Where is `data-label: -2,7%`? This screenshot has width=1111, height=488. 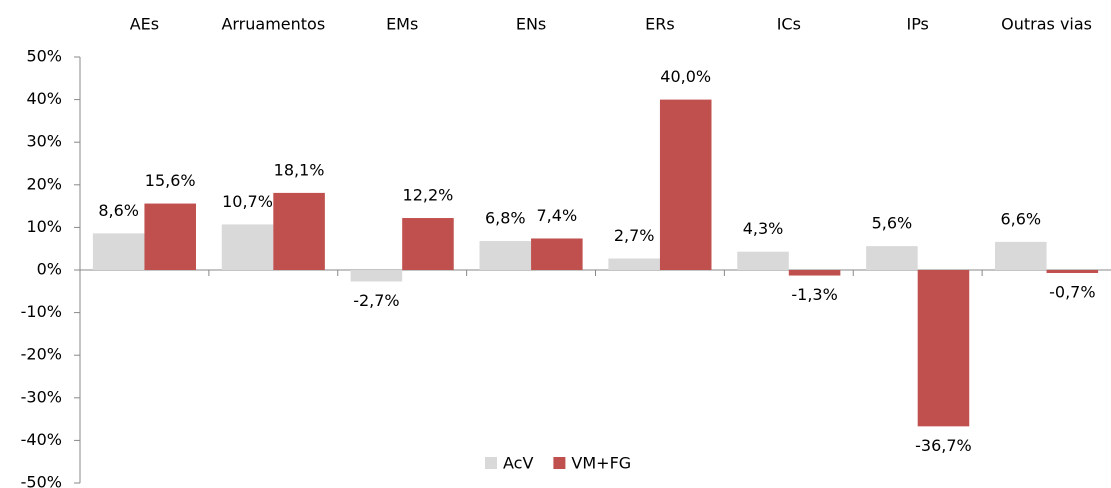
data-label: -2,7% is located at coordinates (376, 300).